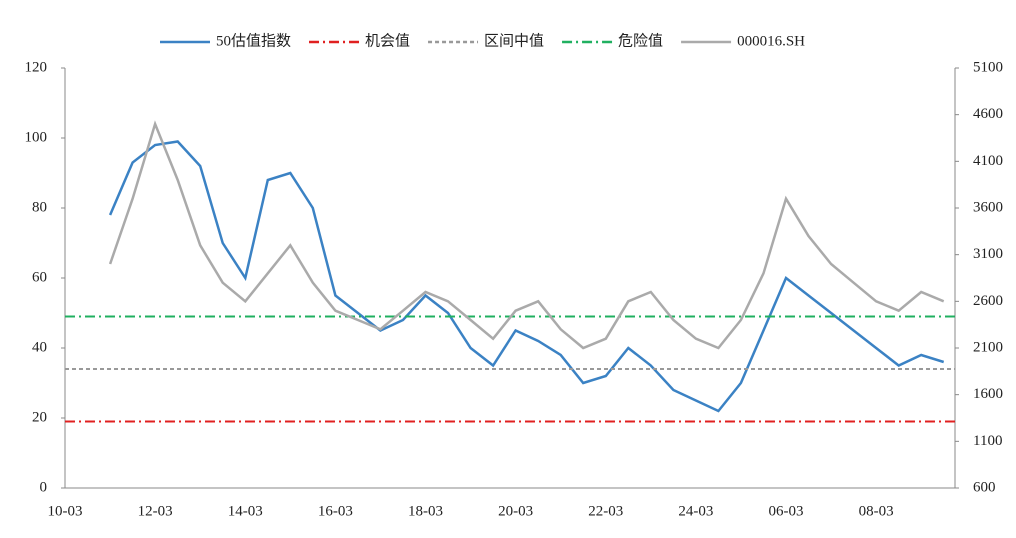  What do you see at coordinates (988, 207) in the screenshot?
I see `y2-tick-label: 3600` at bounding box center [988, 207].